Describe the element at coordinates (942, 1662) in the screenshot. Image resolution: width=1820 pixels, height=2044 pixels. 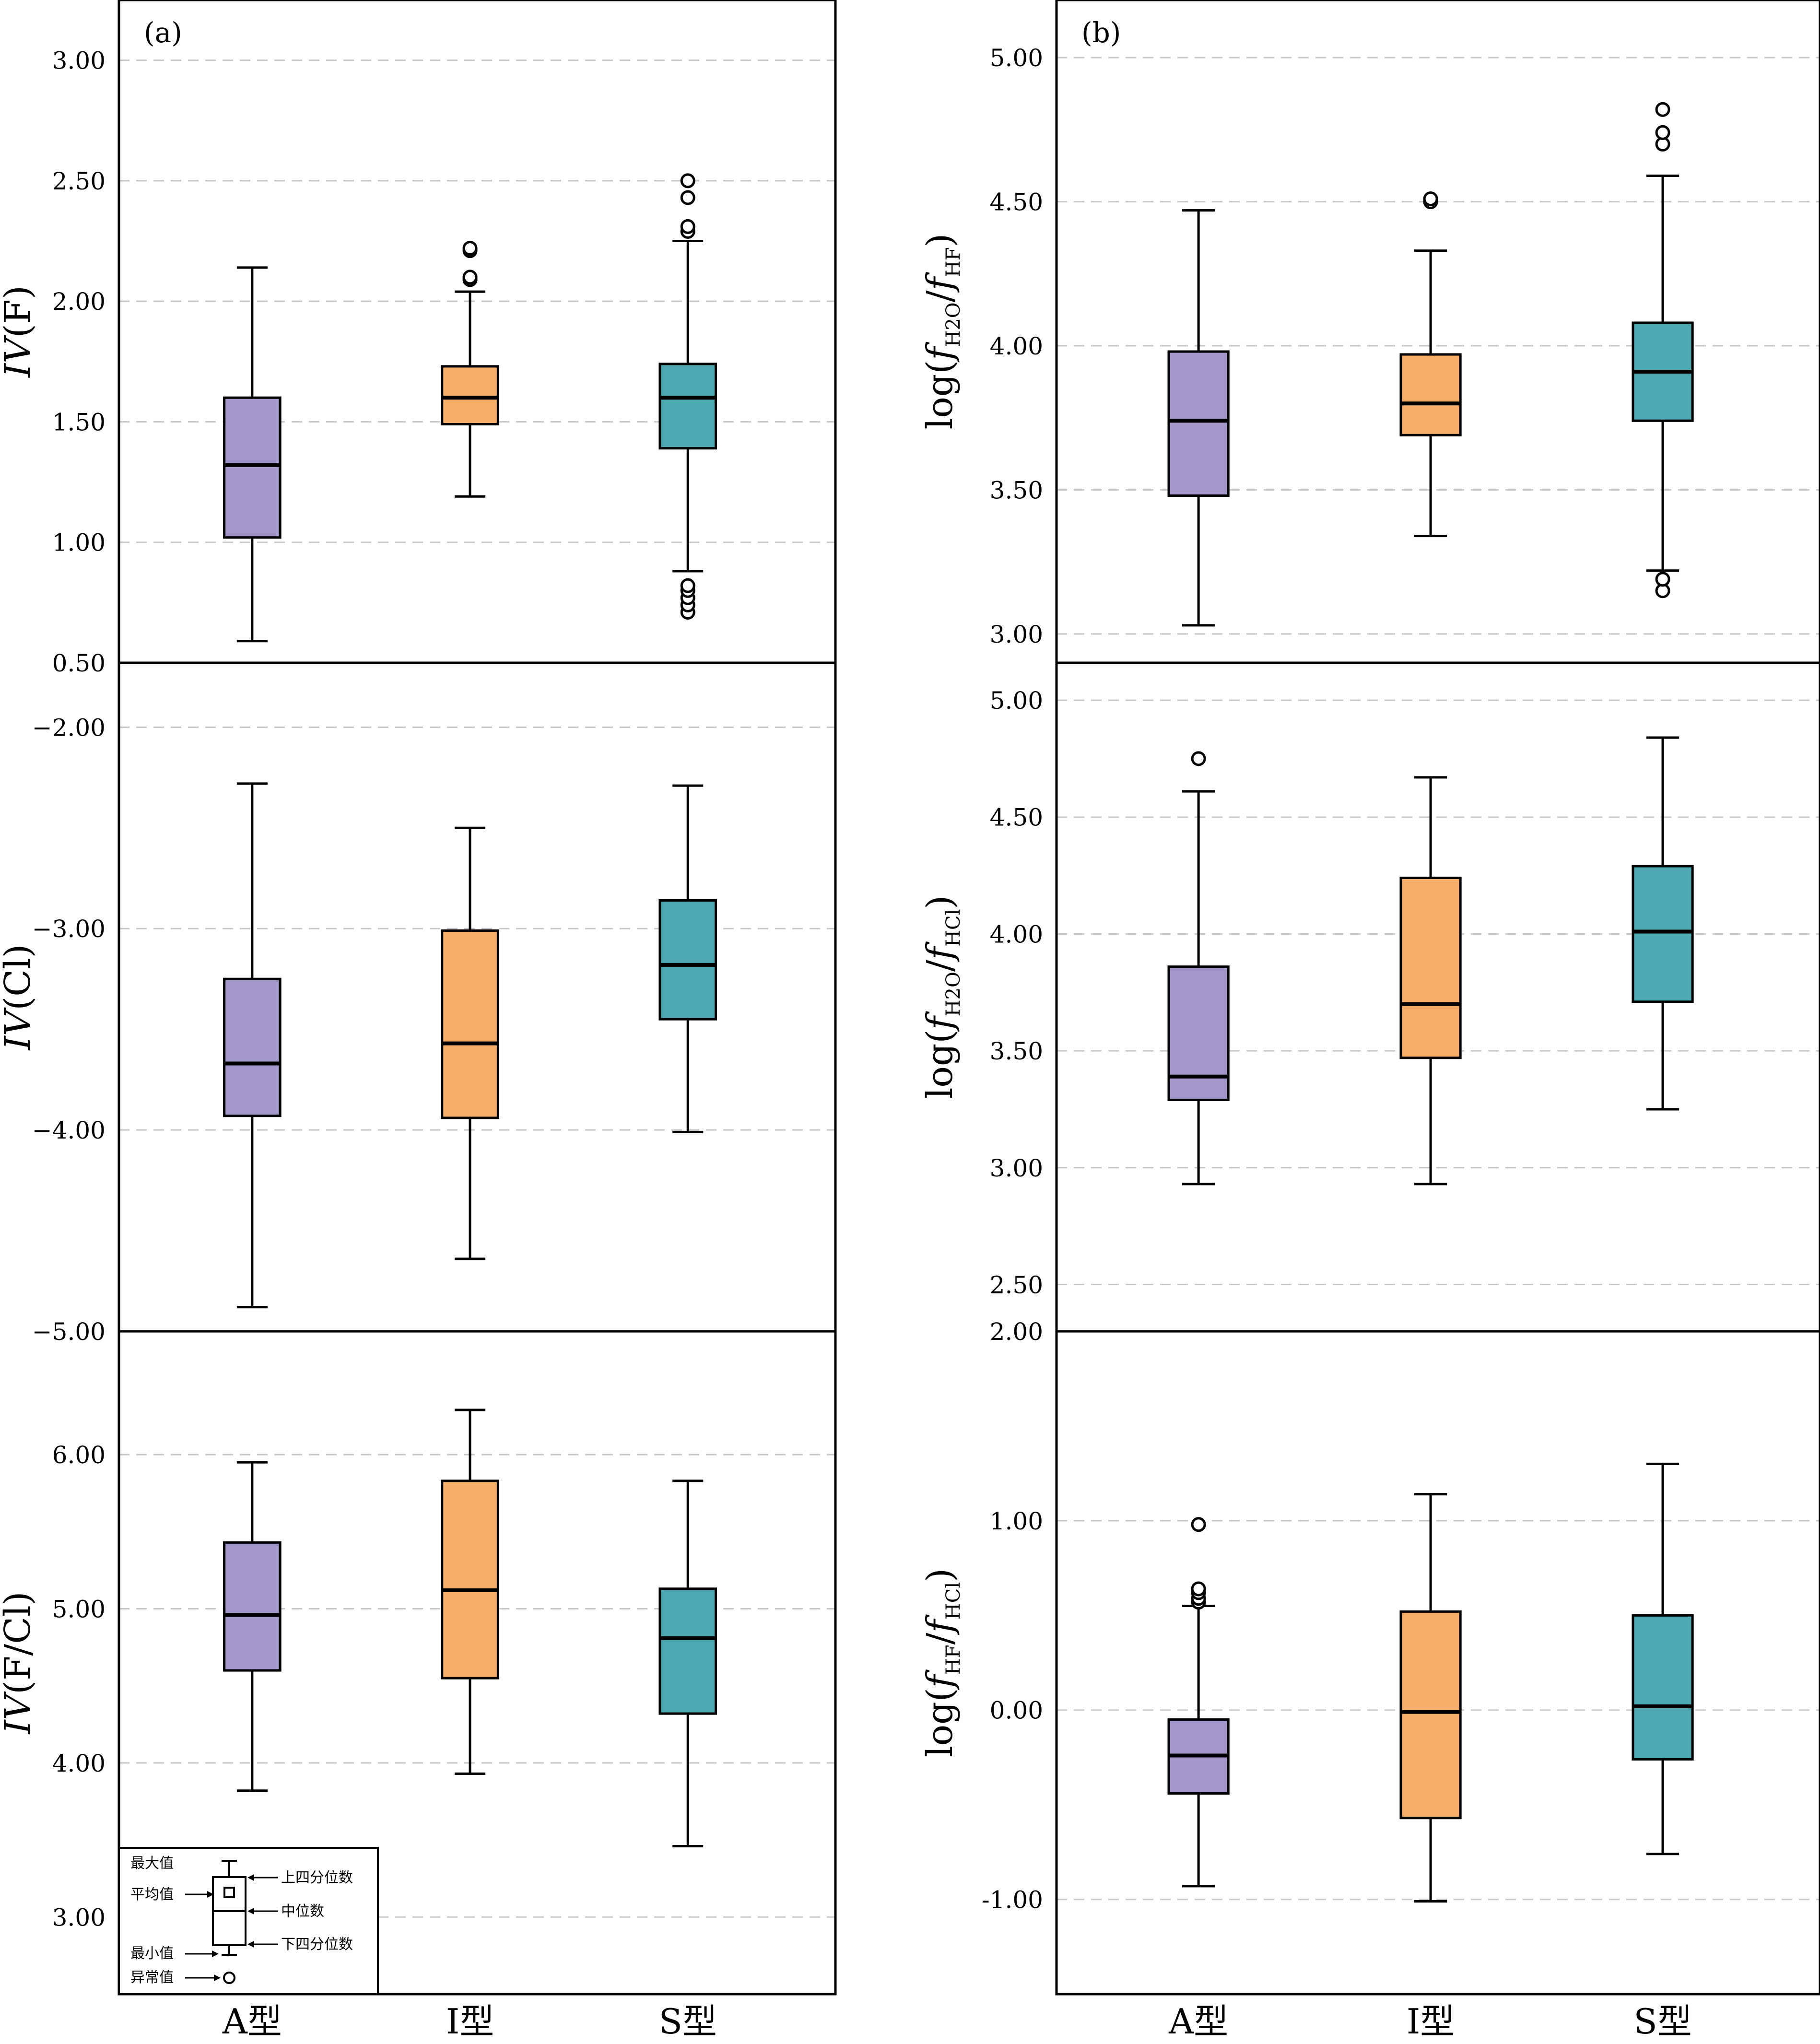
I see `y-axis-label: log(fHF/fHCl)` at that location.